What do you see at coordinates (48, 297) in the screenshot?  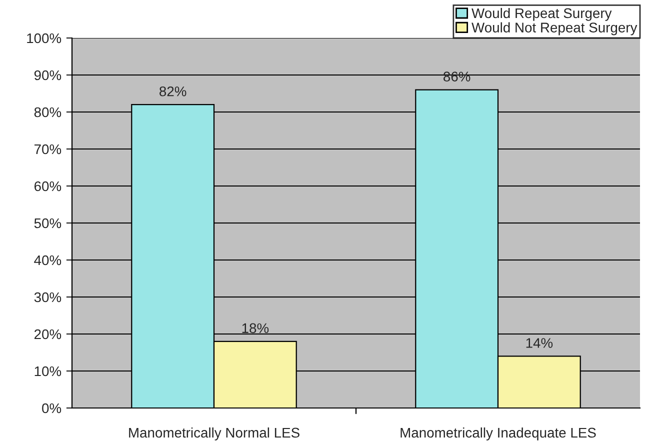 I see `y-tick-label: 30%` at bounding box center [48, 297].